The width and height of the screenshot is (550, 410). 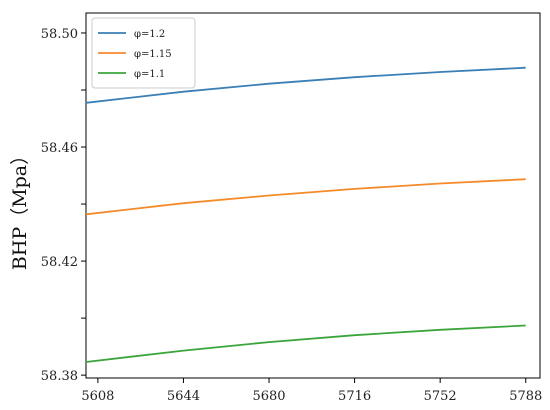 What do you see at coordinates (149, 74) in the screenshot?
I see `legend-label: φ=1.1` at bounding box center [149, 74].